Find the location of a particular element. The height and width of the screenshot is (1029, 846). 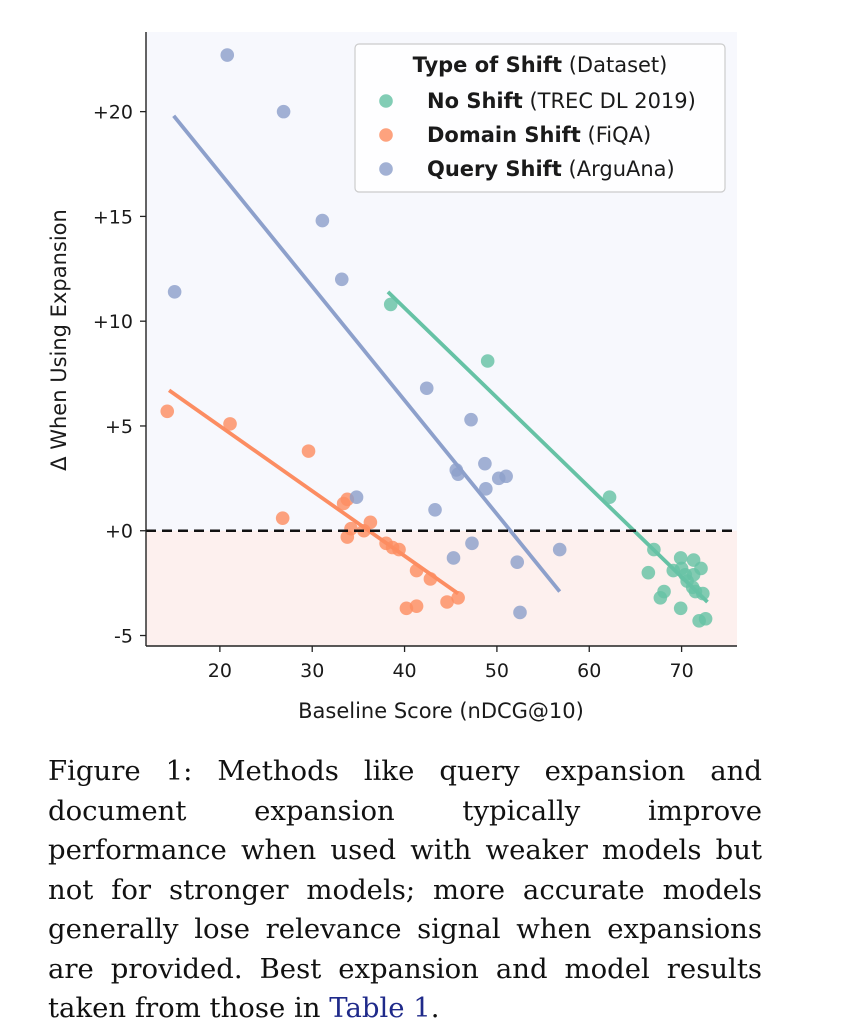

y-axis-ticks: -5 +0 +5 +10 +15 +20 is located at coordinates (119, 375).